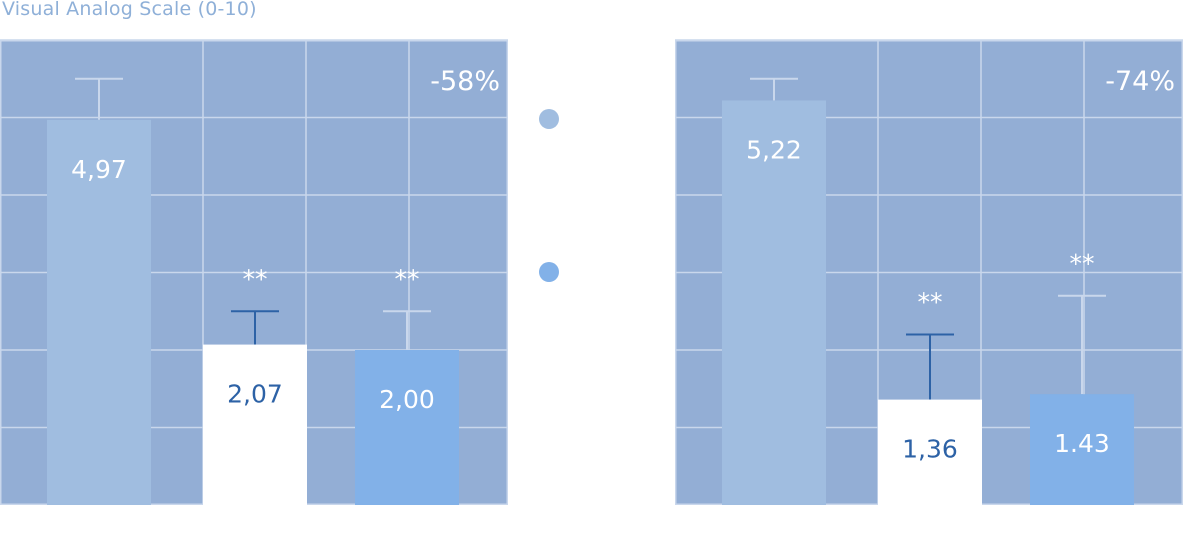  What do you see at coordinates (465, 81) in the screenshot?
I see `percent-change-label: -58%` at bounding box center [465, 81].